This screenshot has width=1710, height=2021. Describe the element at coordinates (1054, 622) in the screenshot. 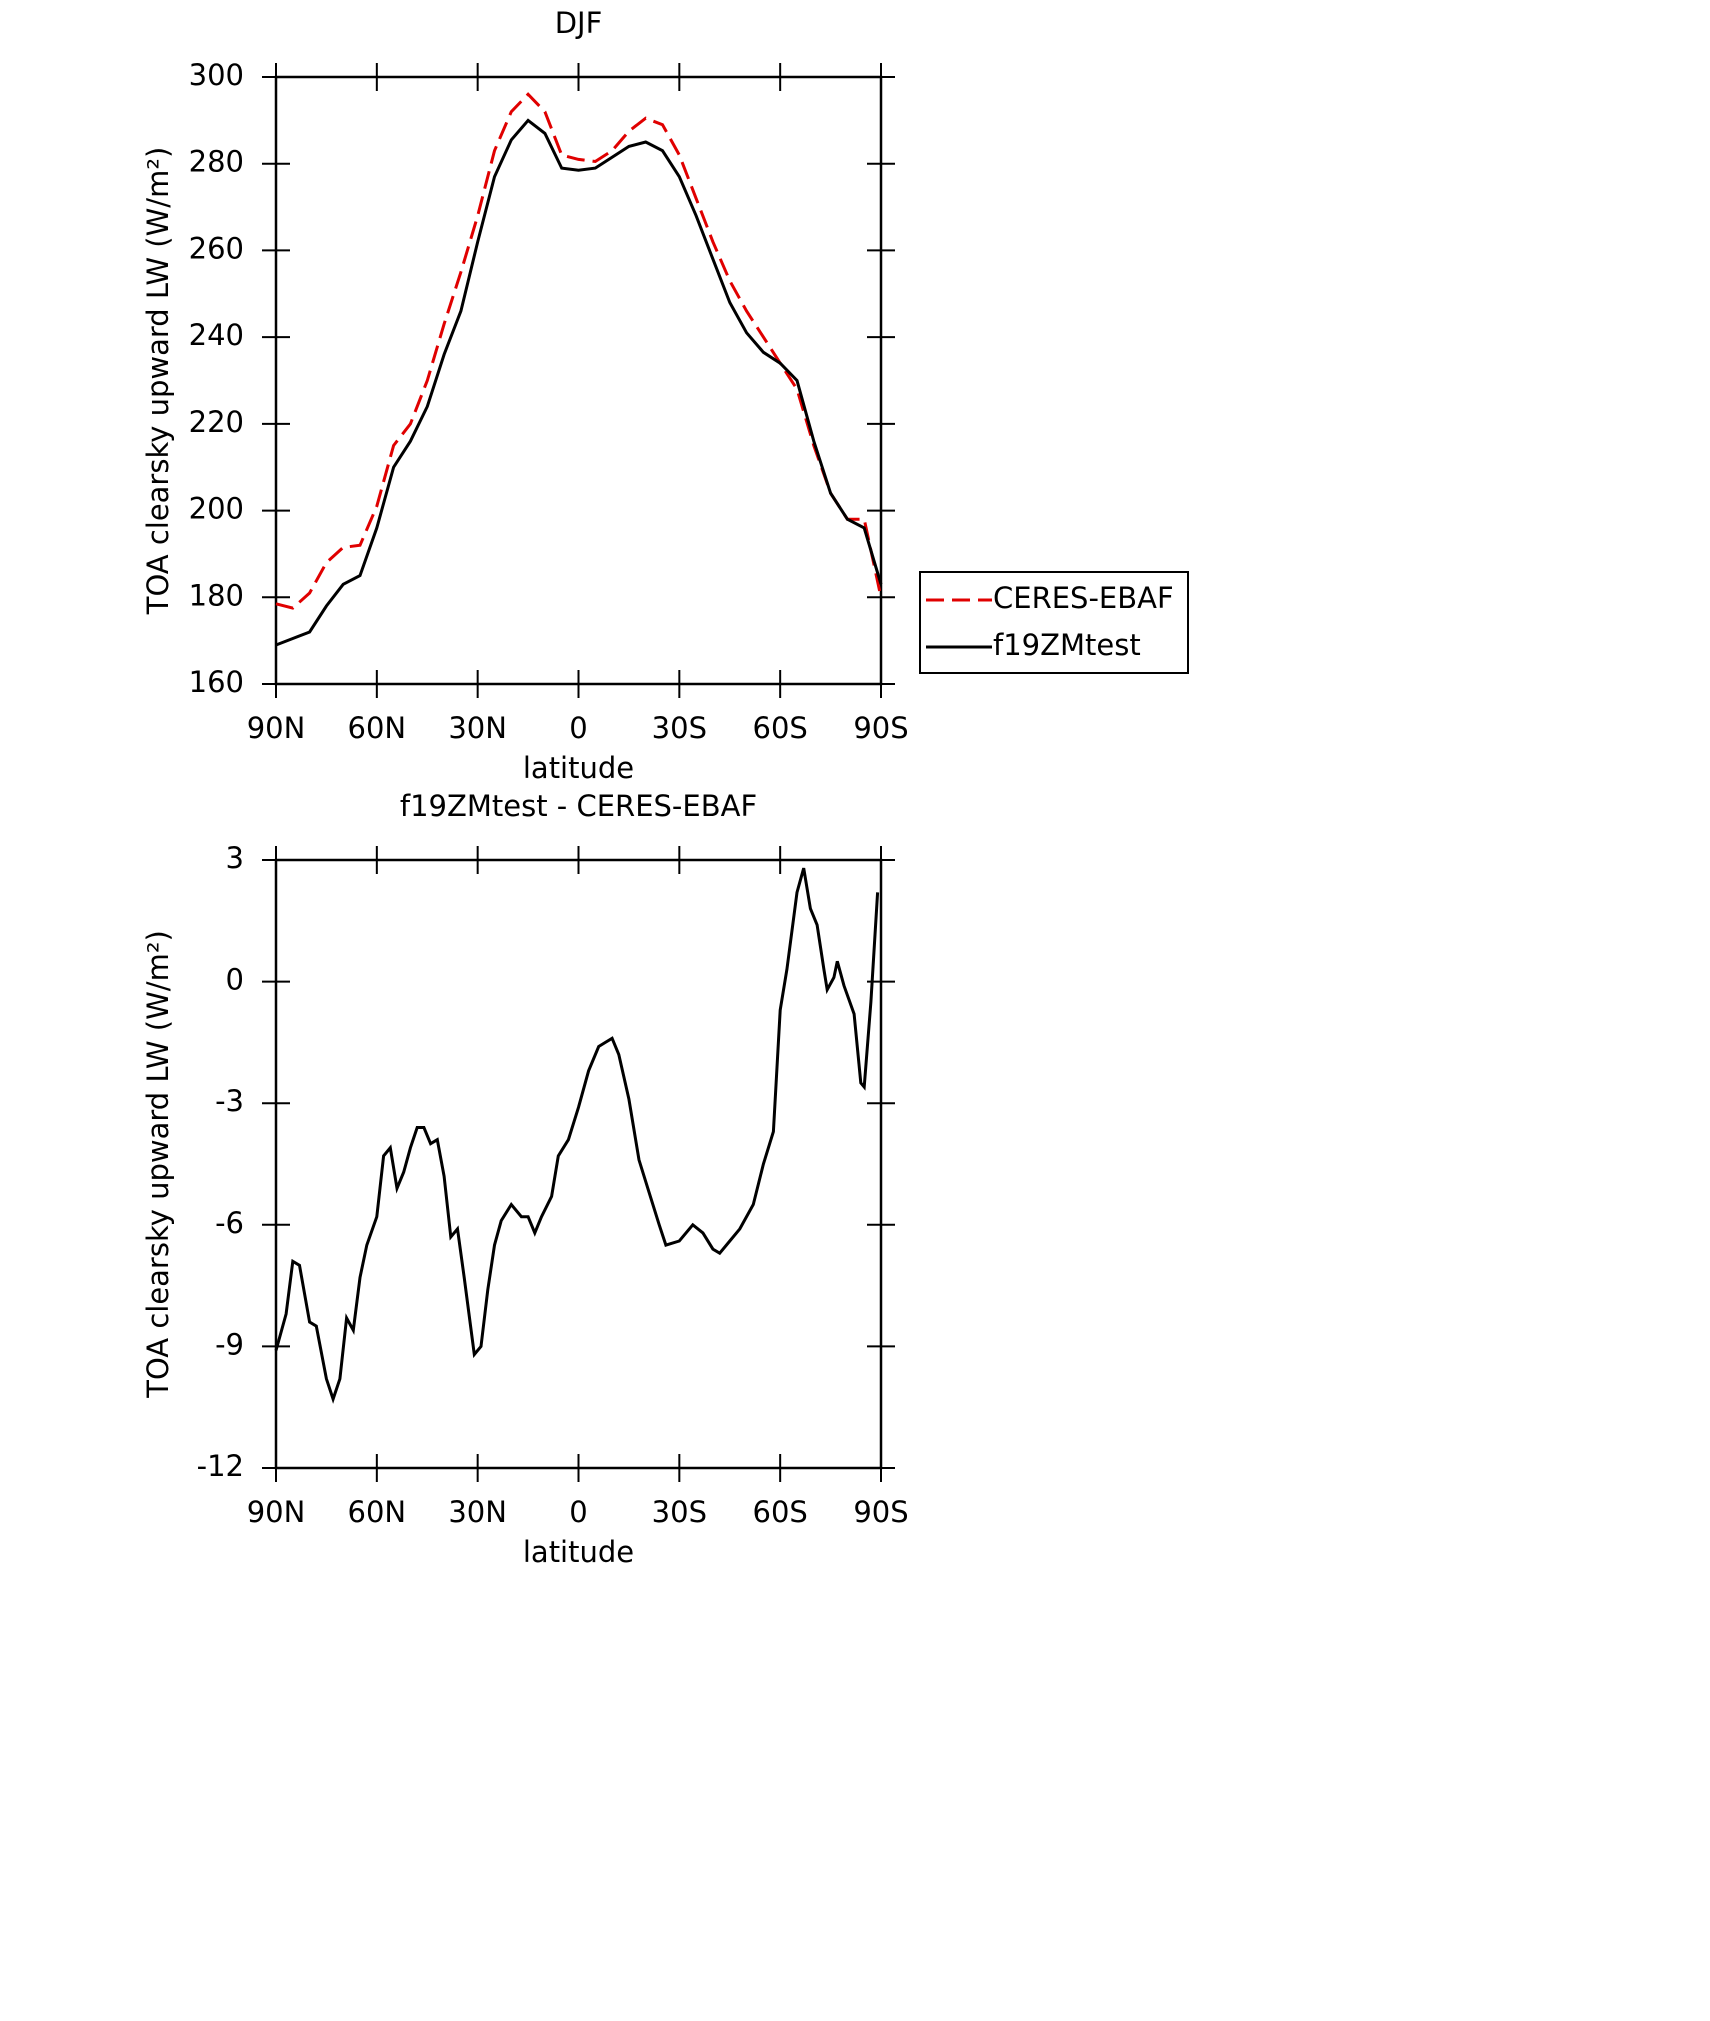

I see `legend-box` at that location.